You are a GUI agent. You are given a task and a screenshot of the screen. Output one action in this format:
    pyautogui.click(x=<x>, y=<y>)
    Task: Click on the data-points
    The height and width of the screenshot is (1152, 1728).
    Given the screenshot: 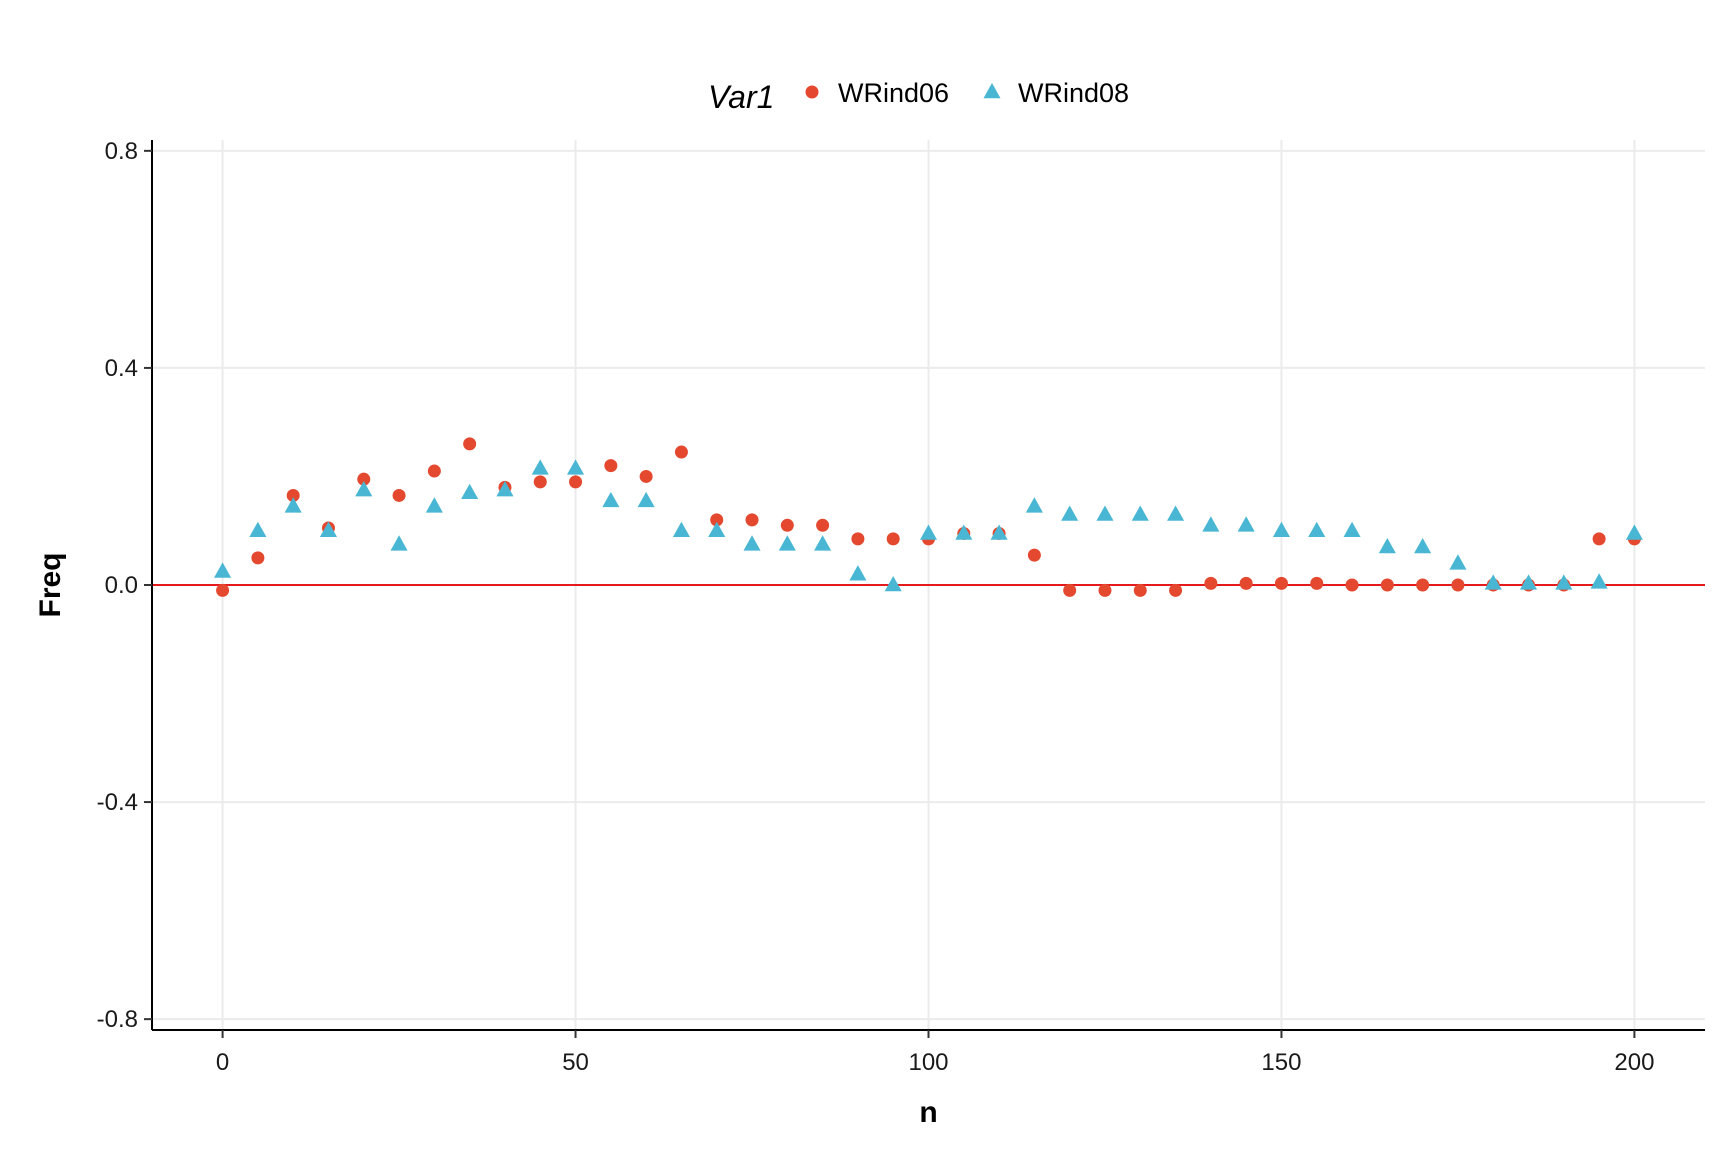 What is the action you would take?
    pyautogui.click(x=928, y=517)
    